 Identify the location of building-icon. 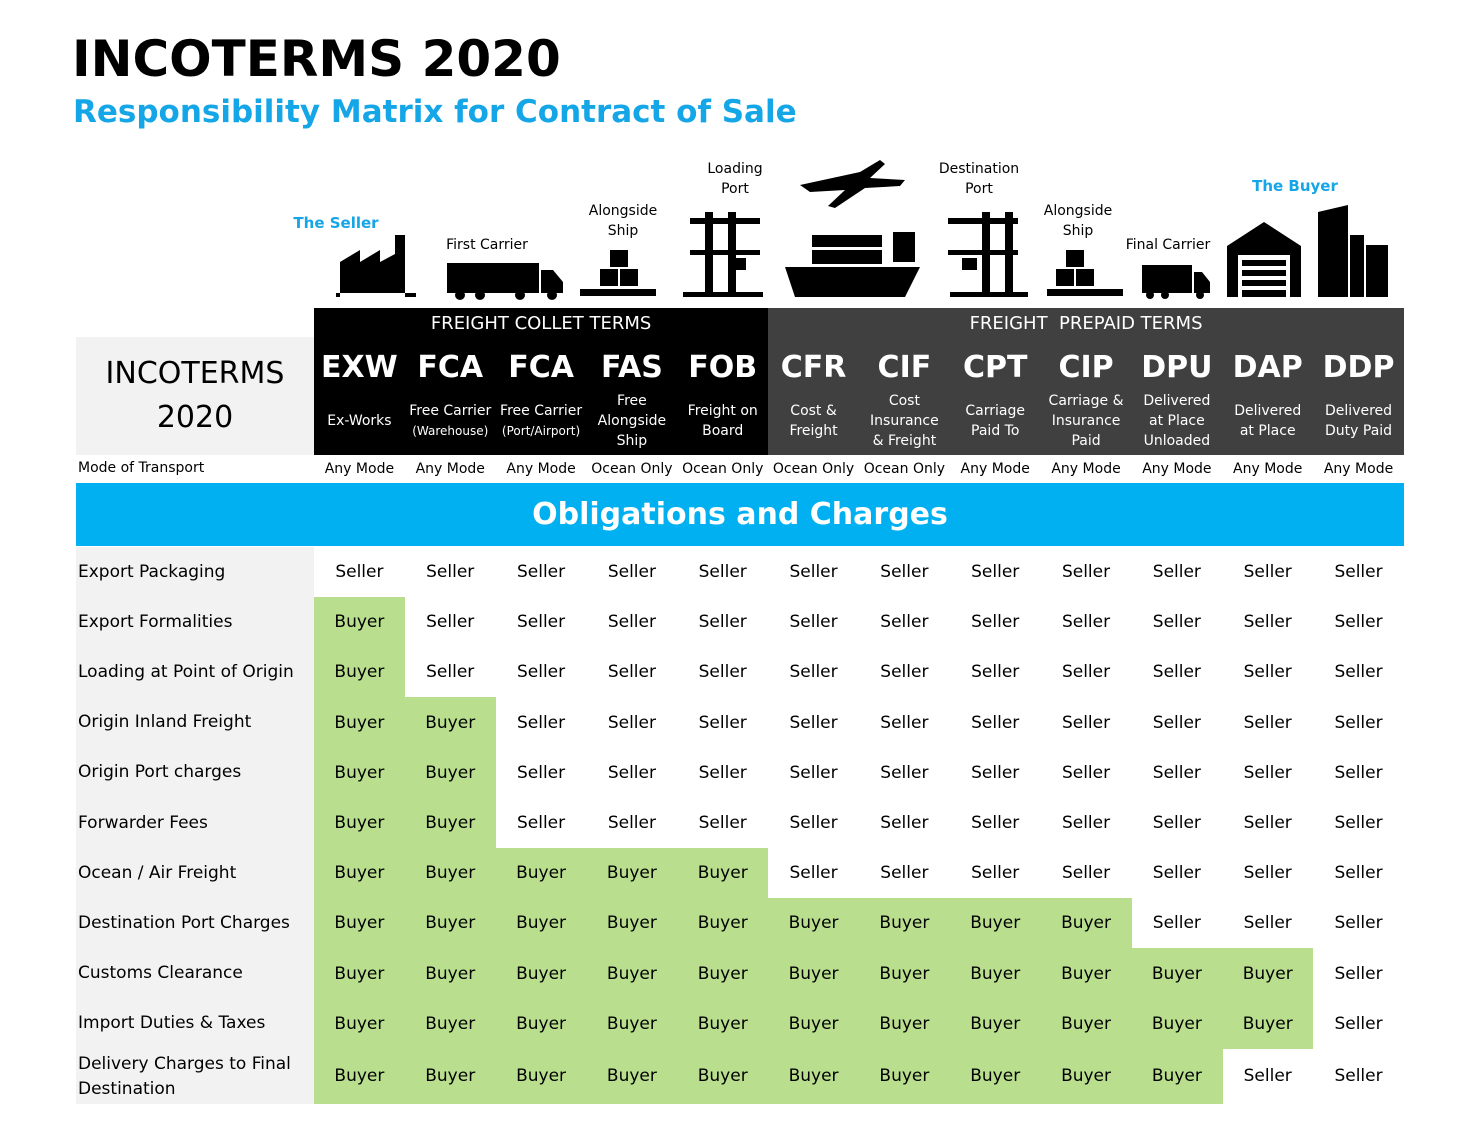
(1353, 251).